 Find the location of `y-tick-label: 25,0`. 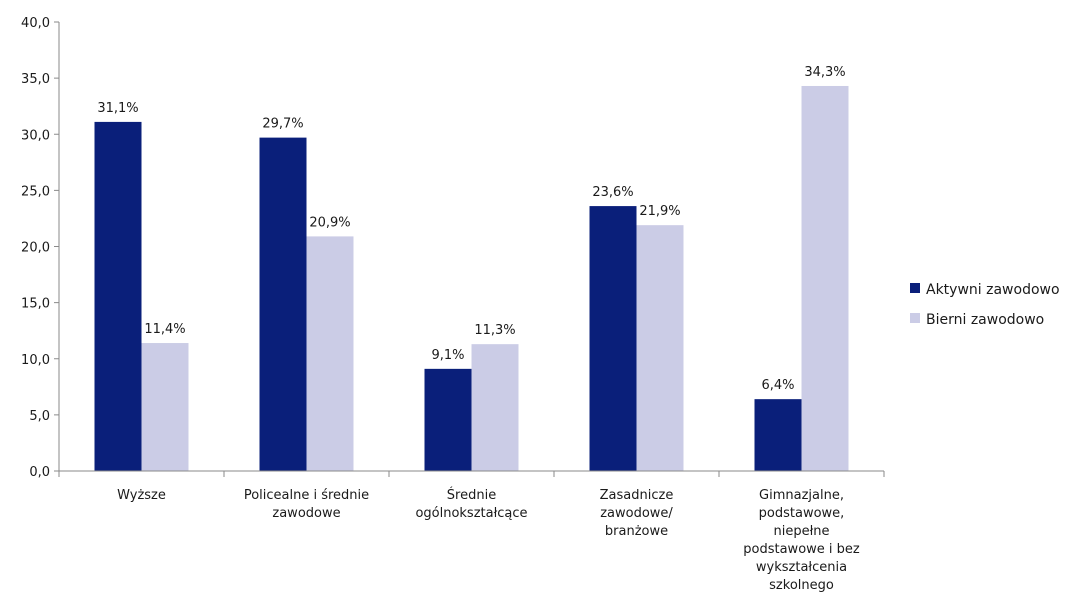

y-tick-label: 25,0 is located at coordinates (35, 191).